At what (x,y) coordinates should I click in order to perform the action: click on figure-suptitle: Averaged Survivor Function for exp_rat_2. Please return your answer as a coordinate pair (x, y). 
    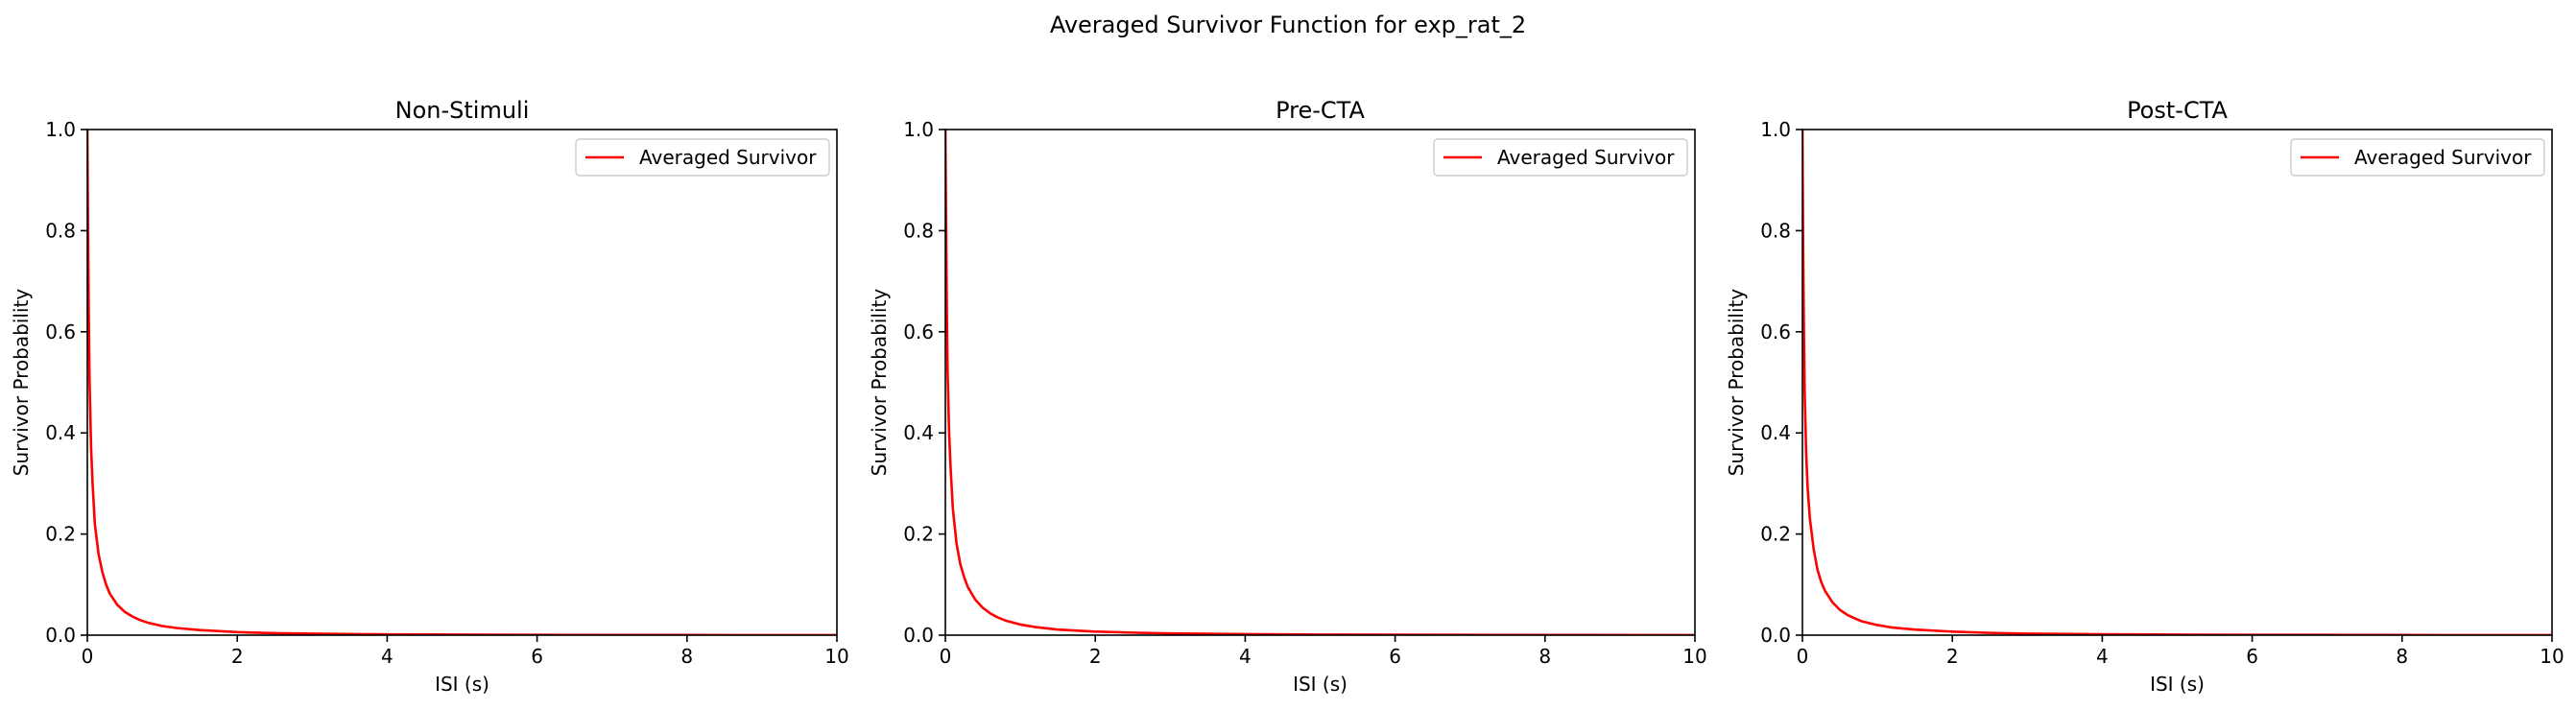
    Looking at the image, I should click on (1288, 25).